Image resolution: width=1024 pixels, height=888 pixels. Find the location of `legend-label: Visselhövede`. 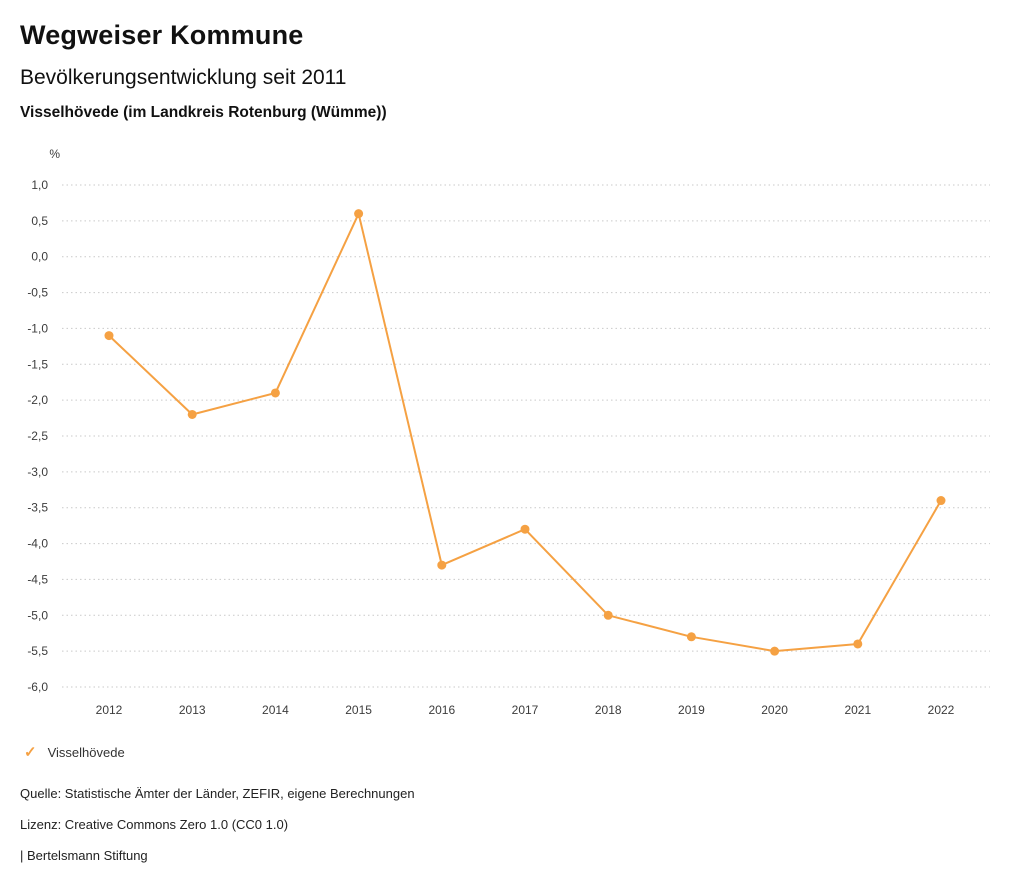

legend-label: Visselhövede is located at coordinates (86, 752).